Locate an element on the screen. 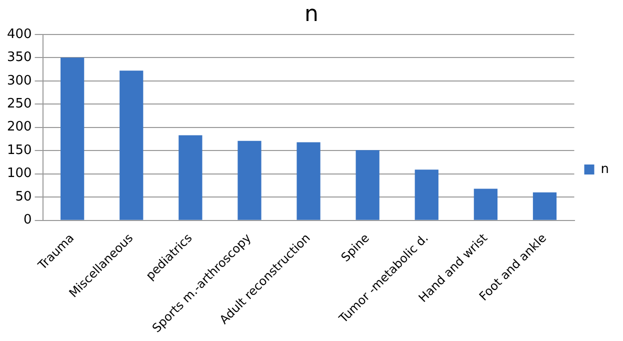  y-tick-label: 350 is located at coordinates (19, 58).